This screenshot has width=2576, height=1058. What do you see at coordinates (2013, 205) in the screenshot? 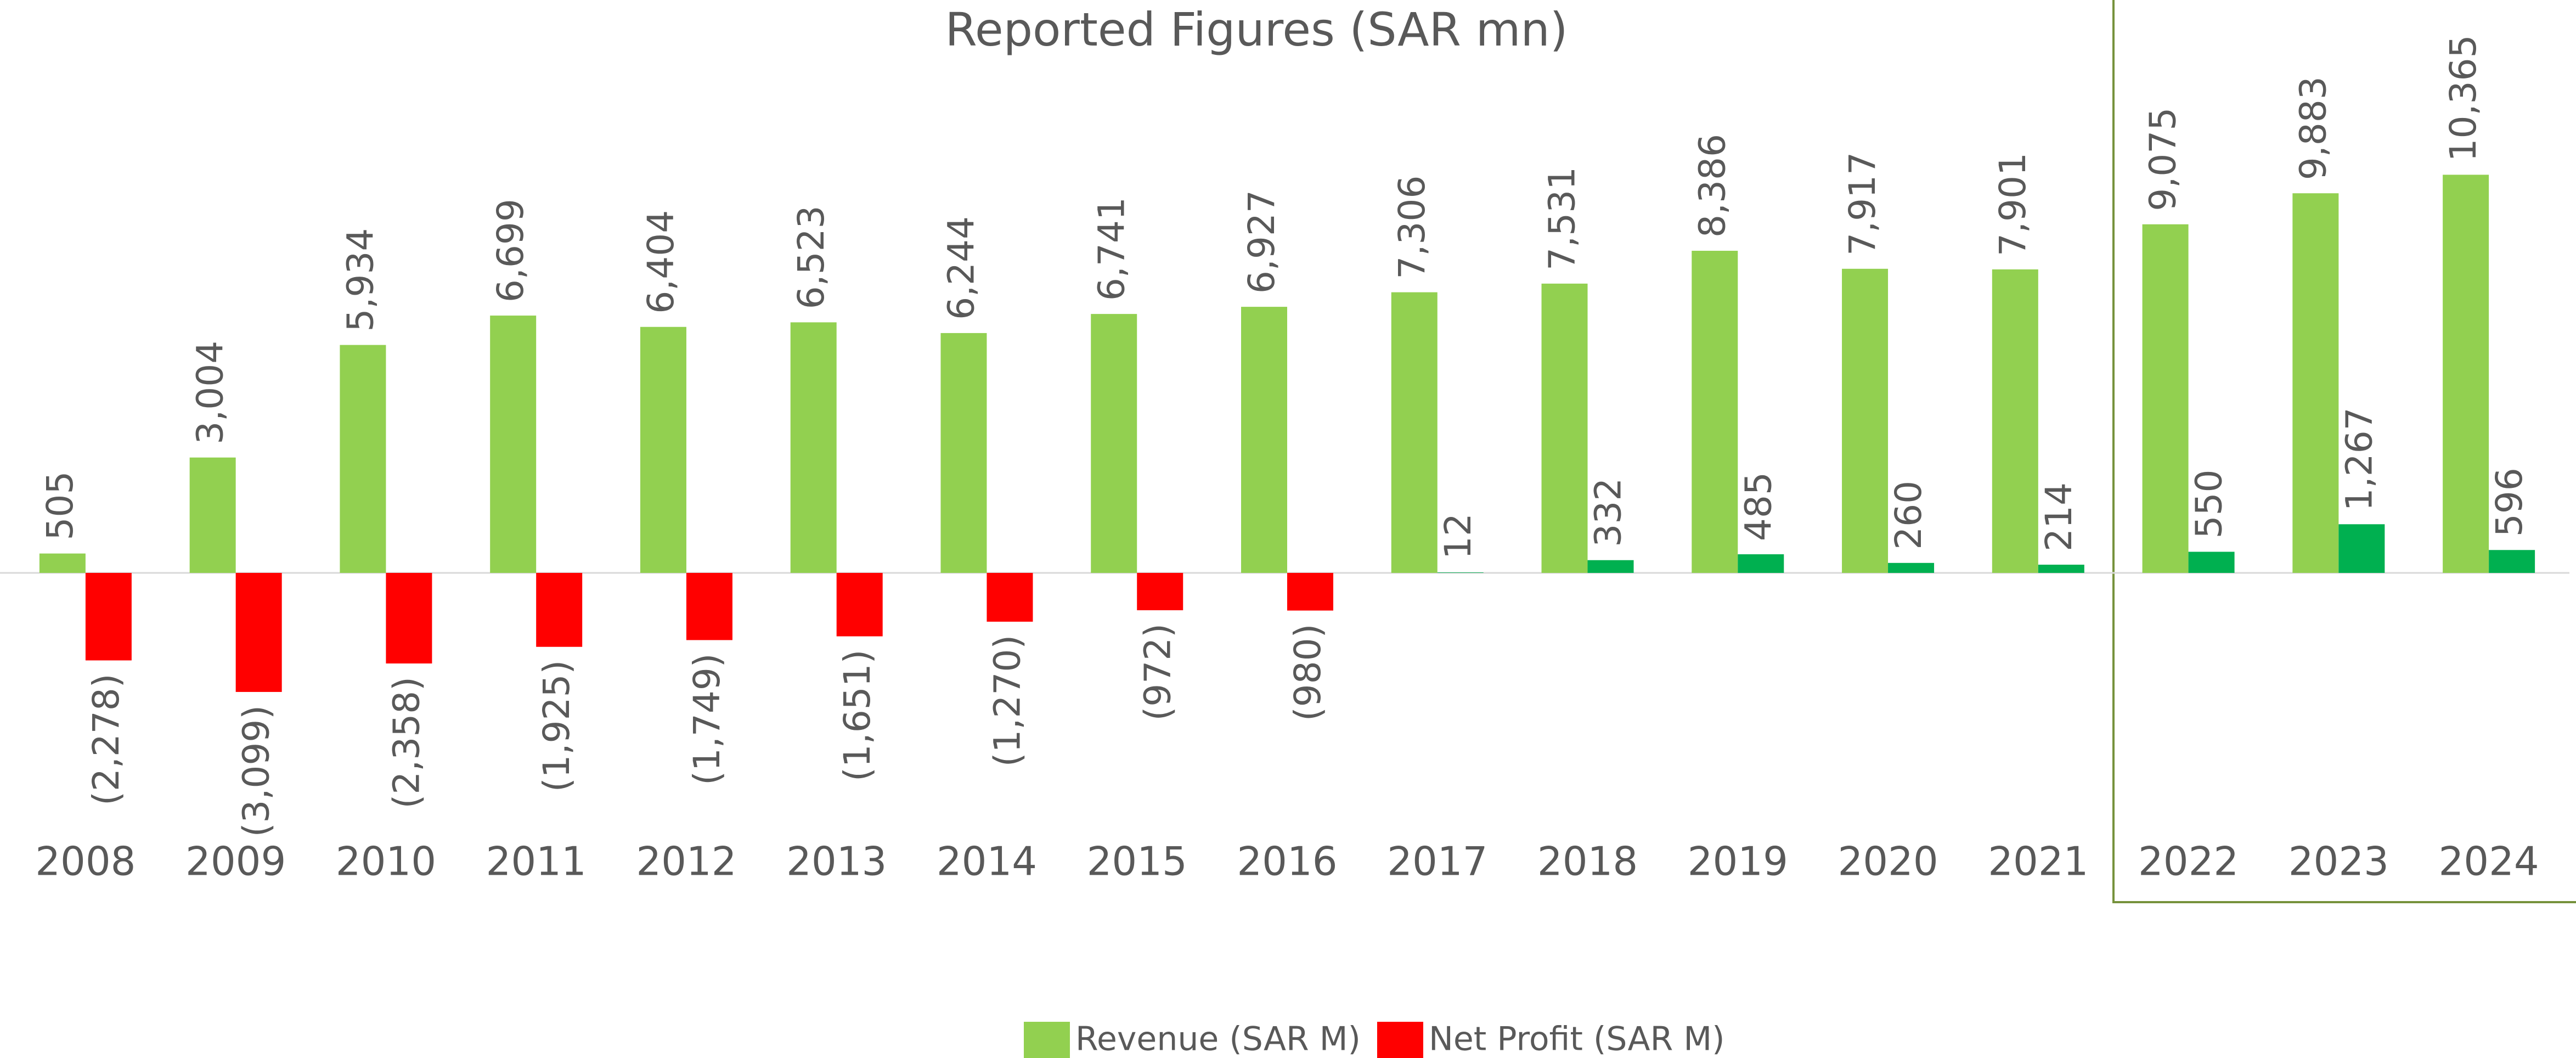
I see `data-label: 7,901` at bounding box center [2013, 205].